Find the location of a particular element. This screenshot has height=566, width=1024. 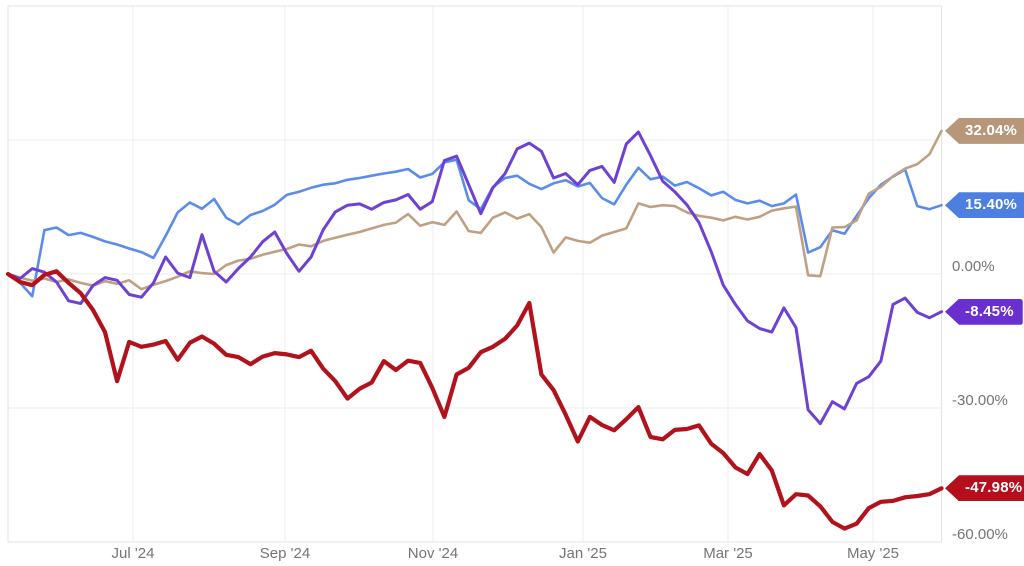

y-axis-tick-label: -30.00% is located at coordinates (980, 400).